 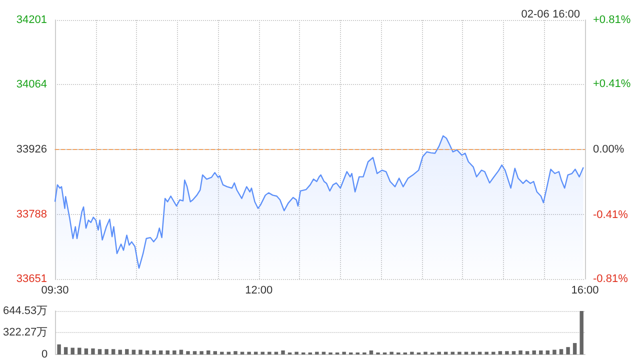 I want to click on y2-tick-label: +0.81%, so click(x=612, y=20).